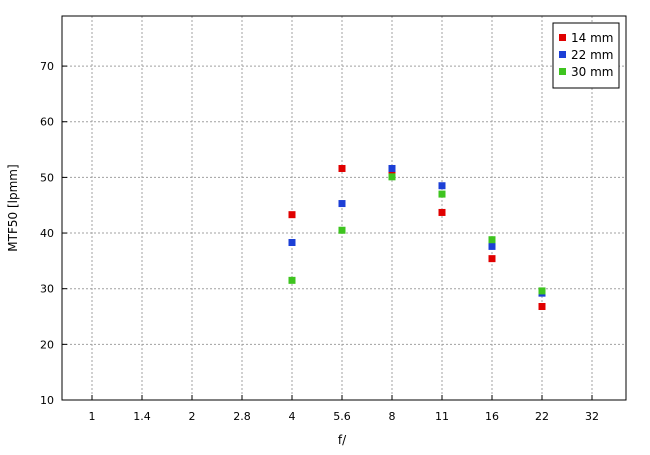 This screenshot has width=650, height=455. I want to click on x-tick-label: 11, so click(442, 416).